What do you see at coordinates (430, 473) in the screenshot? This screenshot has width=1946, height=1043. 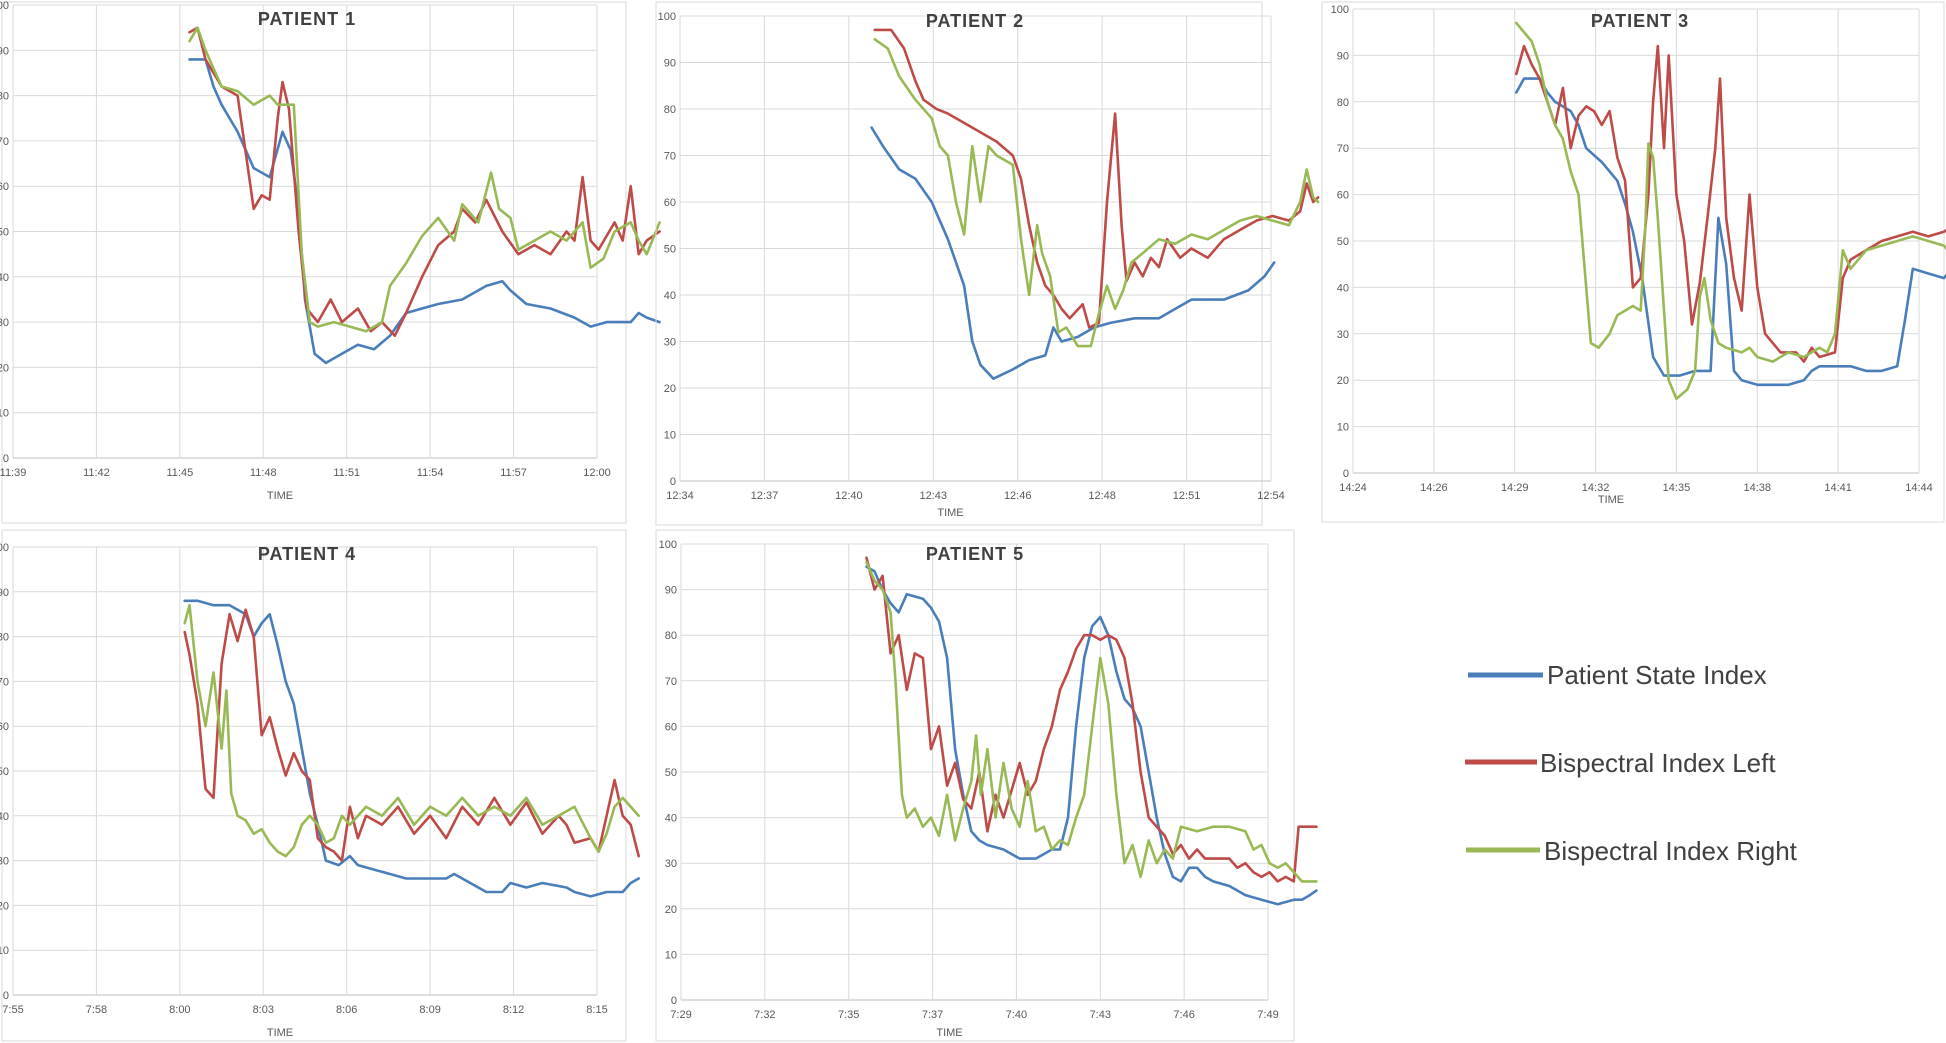 I see `x-tick-label: 11:54` at bounding box center [430, 473].